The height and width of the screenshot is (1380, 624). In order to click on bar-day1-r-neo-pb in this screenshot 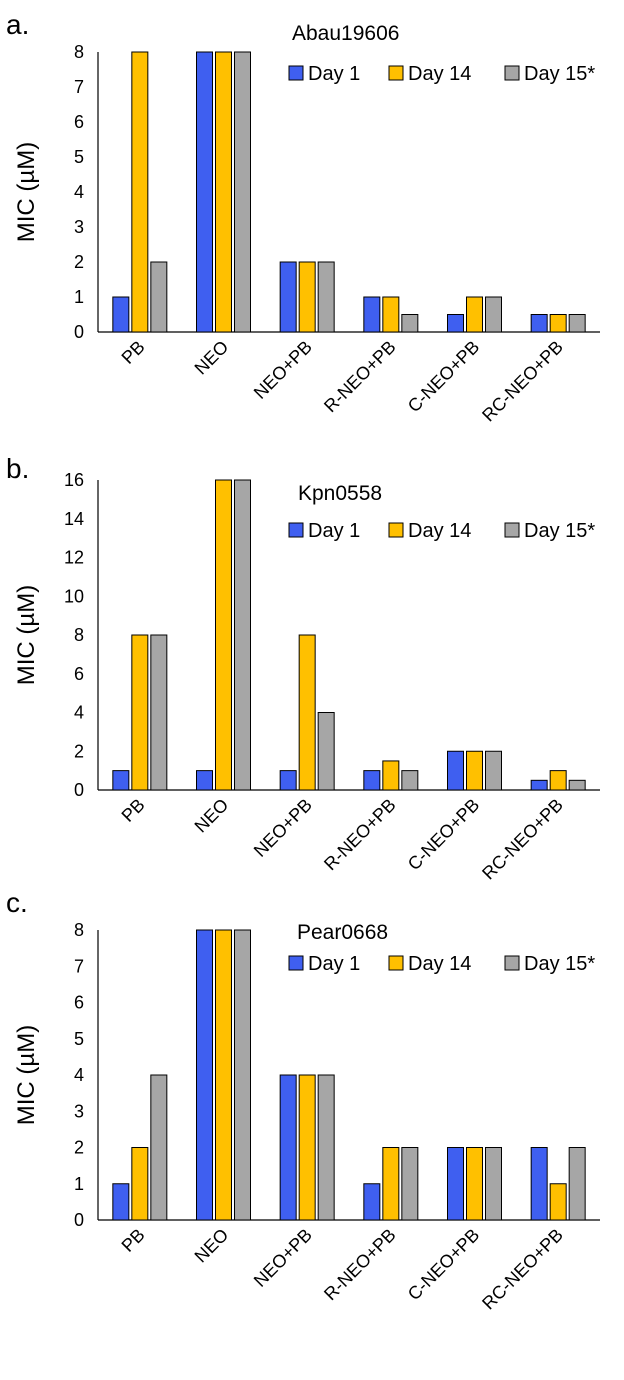, I will do `click(372, 780)`.